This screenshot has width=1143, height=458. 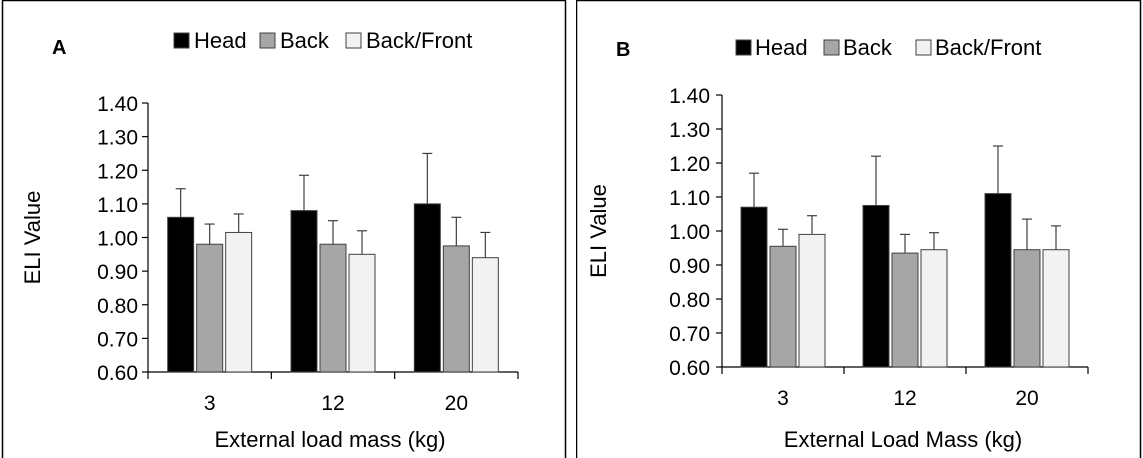 What do you see at coordinates (623, 50) in the screenshot?
I see `panel-label: B` at bounding box center [623, 50].